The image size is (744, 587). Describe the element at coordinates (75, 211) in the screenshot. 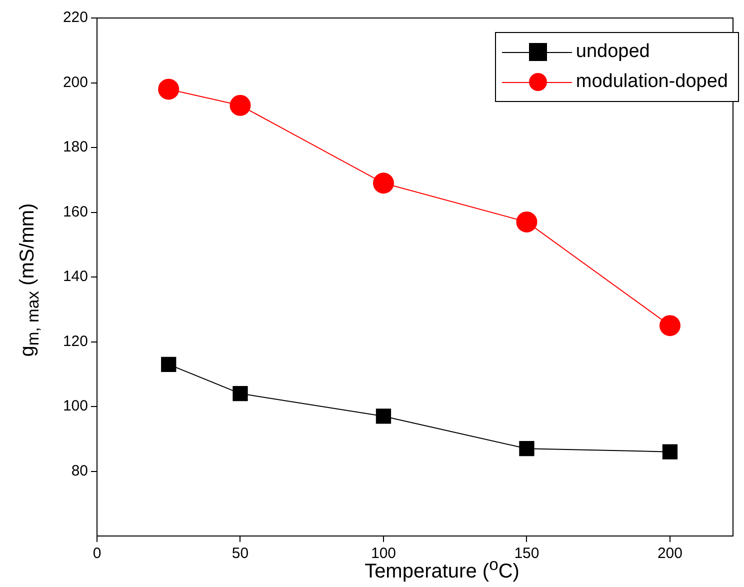

I see `y-tick-label: 160` at that location.